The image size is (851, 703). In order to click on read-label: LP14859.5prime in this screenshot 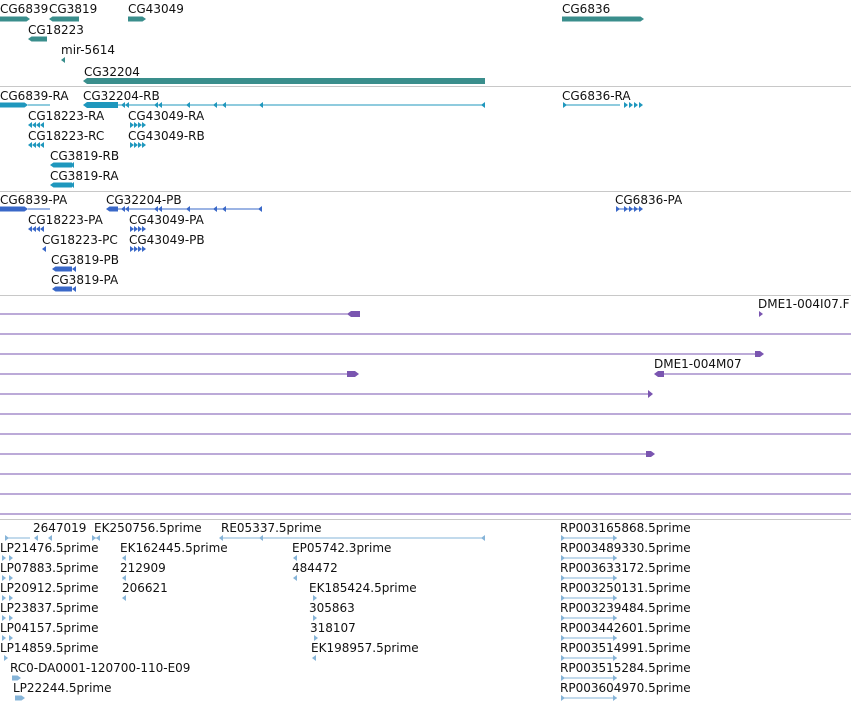, I will do `click(49, 648)`.